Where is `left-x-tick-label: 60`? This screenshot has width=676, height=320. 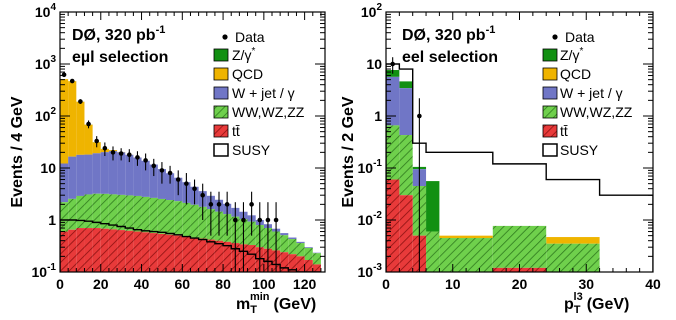 left-x-tick-label: 60 is located at coordinates (183, 284).